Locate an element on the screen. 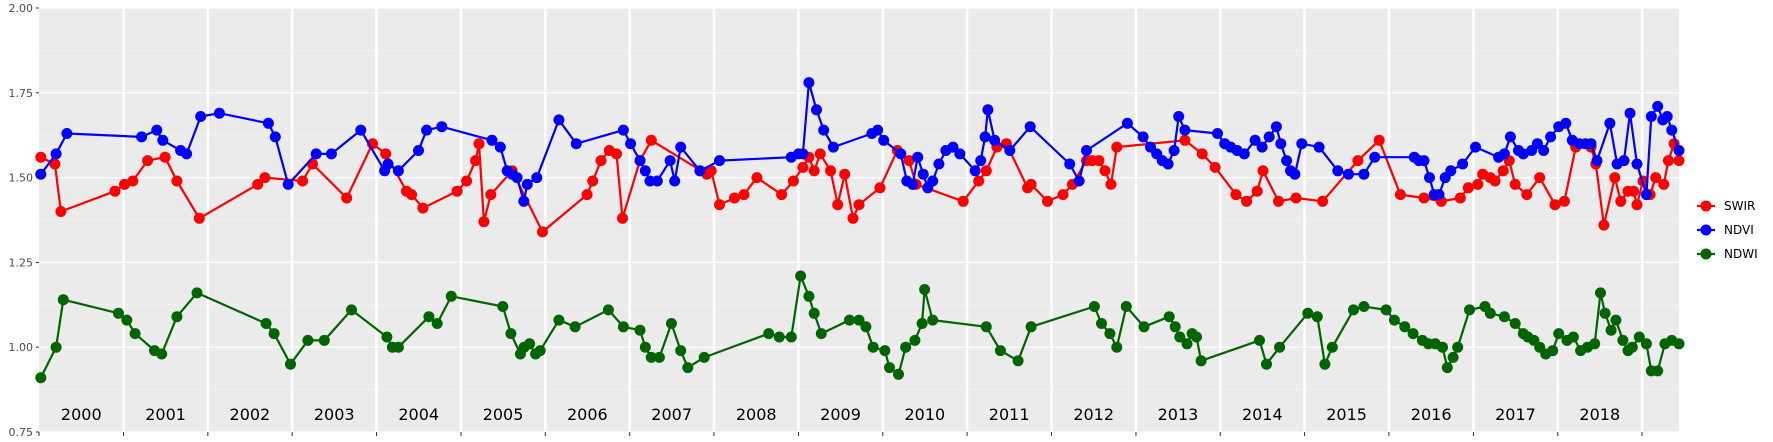  legend-item-ndvi: NDVI is located at coordinates (1725, 230).